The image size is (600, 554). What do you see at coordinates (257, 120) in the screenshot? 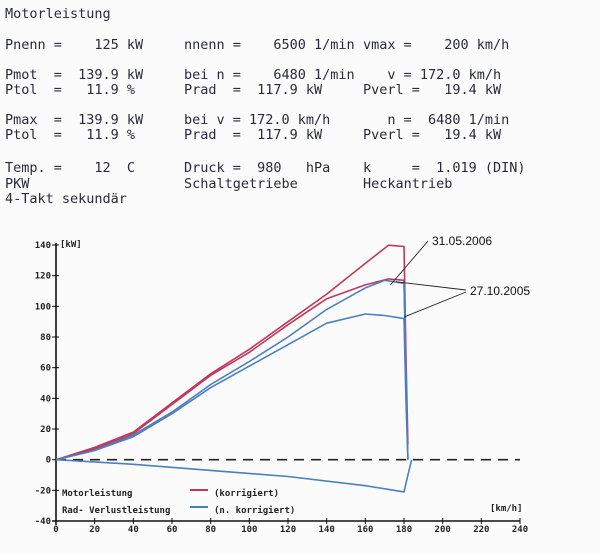
I see `header-cell-3-1: bei v = 172.0 km/h` at bounding box center [257, 120].